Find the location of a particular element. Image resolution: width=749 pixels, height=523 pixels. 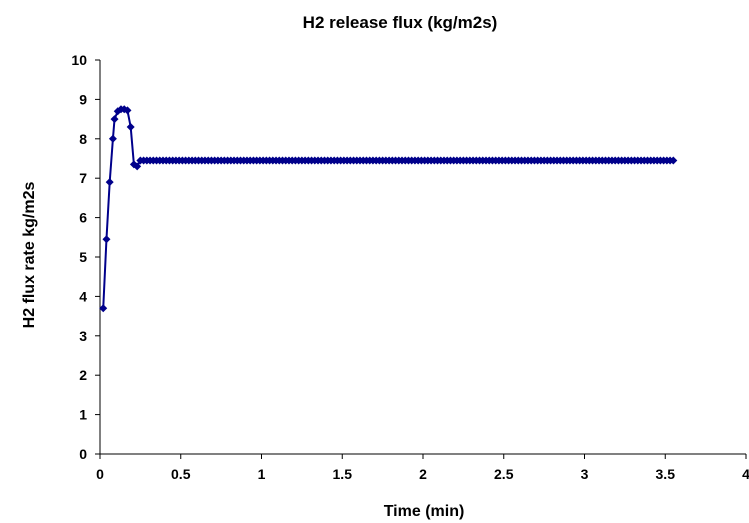

chart-title: H2 release flux (kg/m2s) is located at coordinates (400, 22).